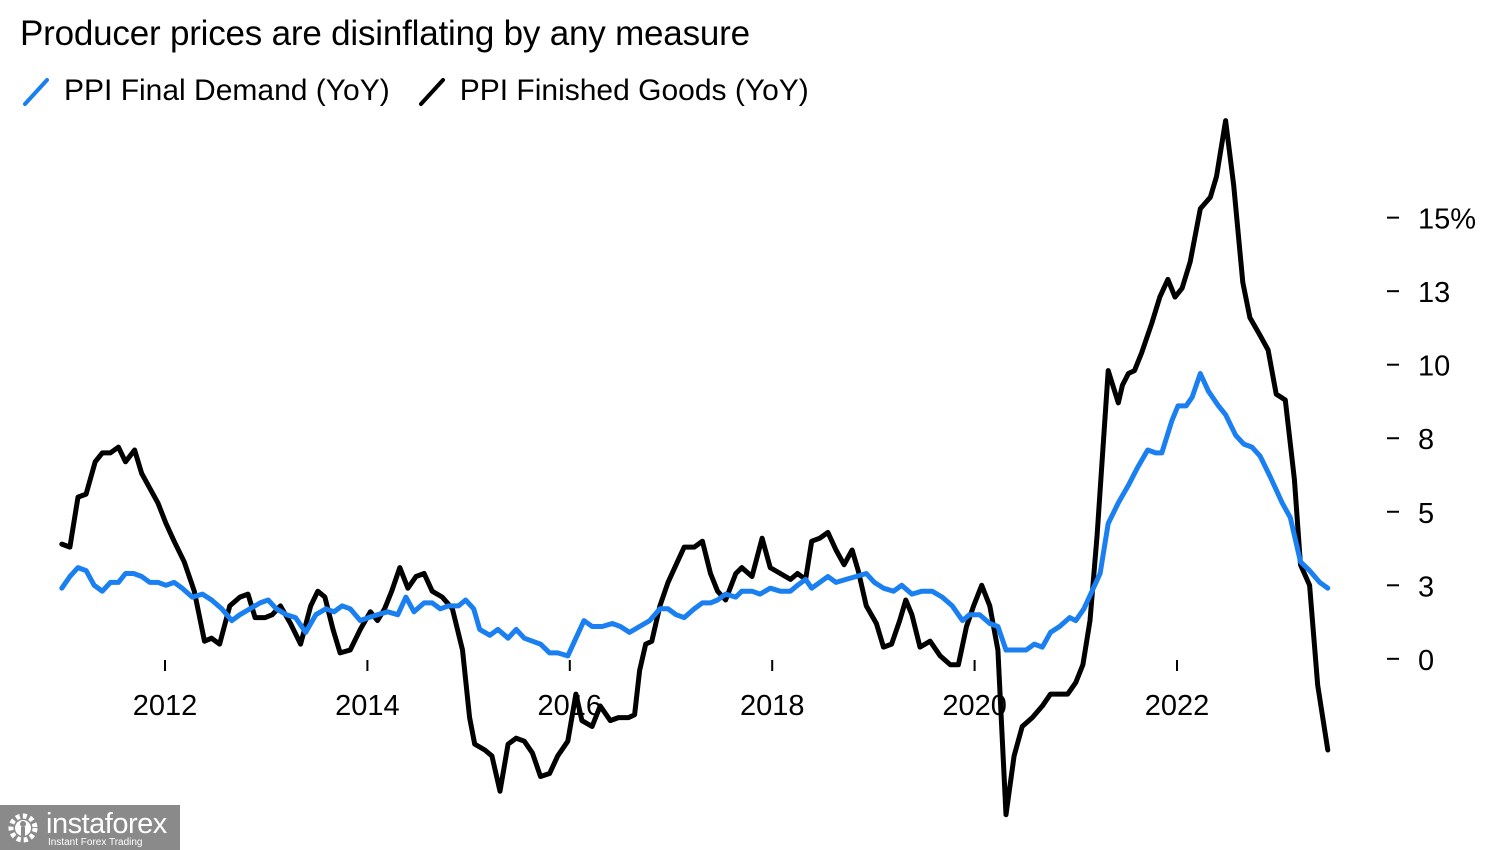  I want to click on logo-brand: instaforex, so click(106, 824).